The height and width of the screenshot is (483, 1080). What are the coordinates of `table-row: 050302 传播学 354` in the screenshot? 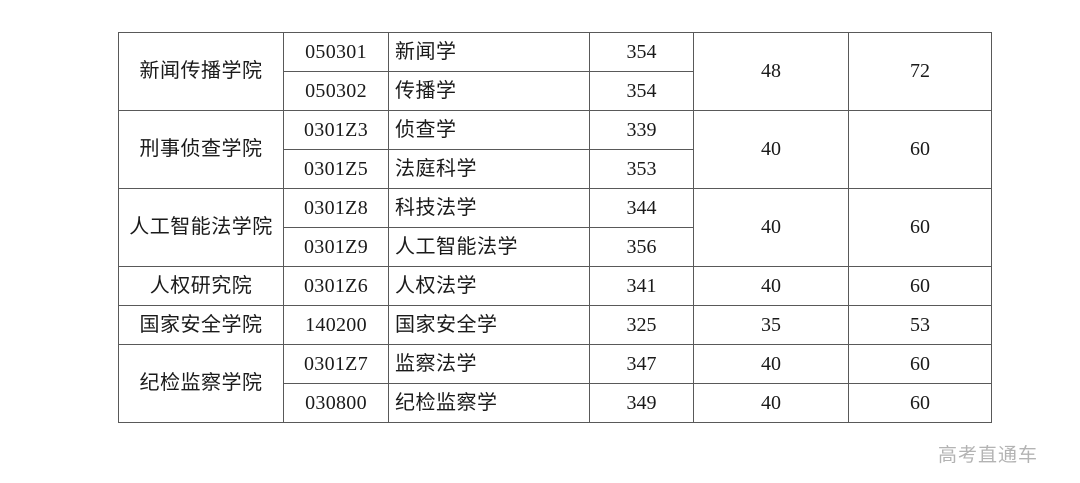 It's located at (555, 91).